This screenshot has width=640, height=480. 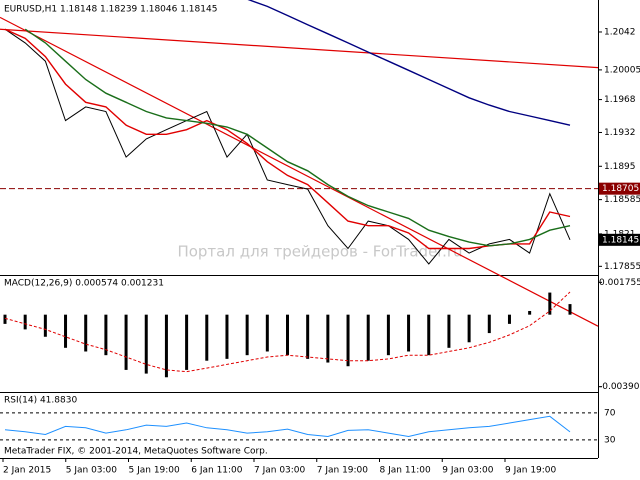 I want to click on y-tick-label: 1.18585, so click(x=622, y=200).